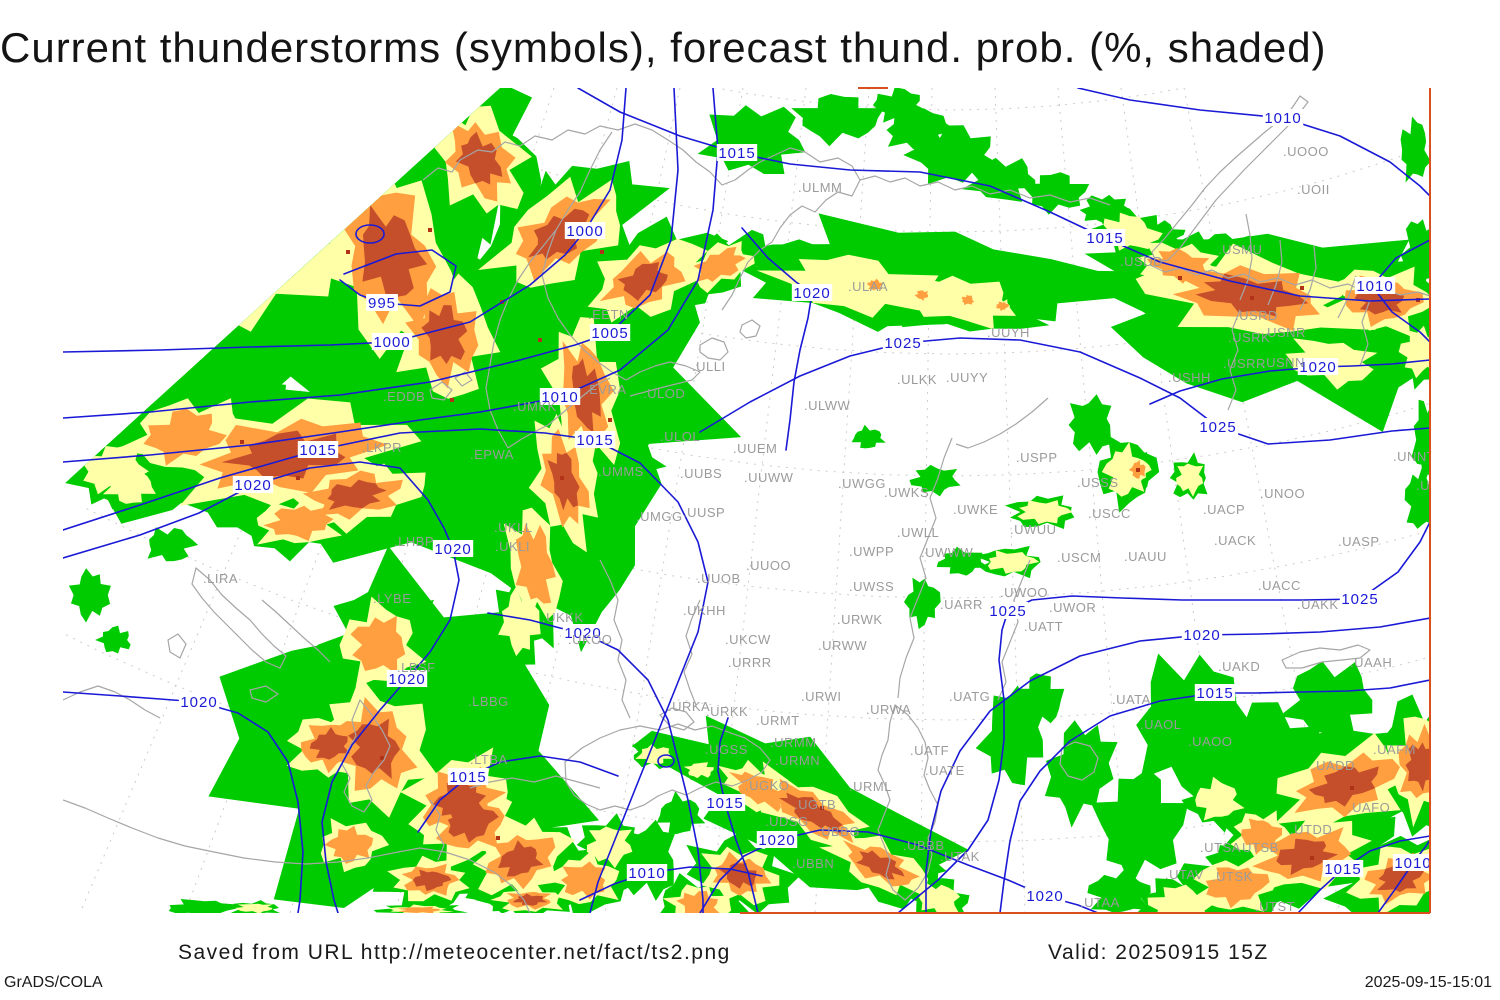 The image size is (1500, 1000). Describe the element at coordinates (404, 396) in the screenshot. I see `station-label: .EDDB` at that location.